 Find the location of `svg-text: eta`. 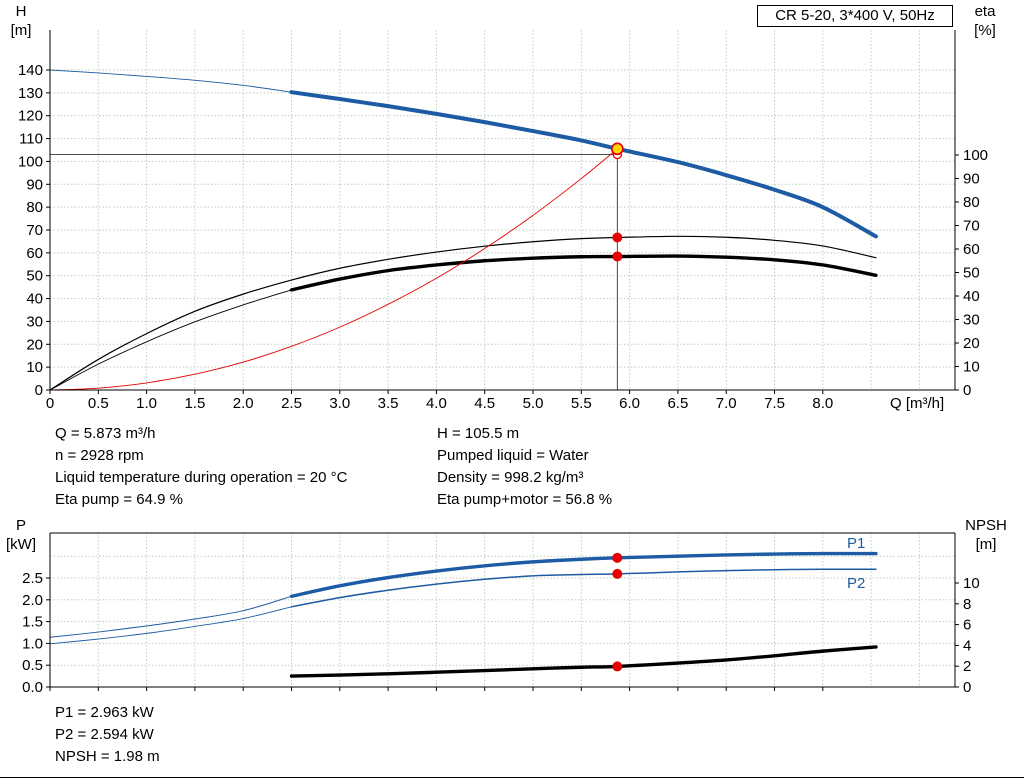

svg-text: eta is located at coordinates (986, 11).